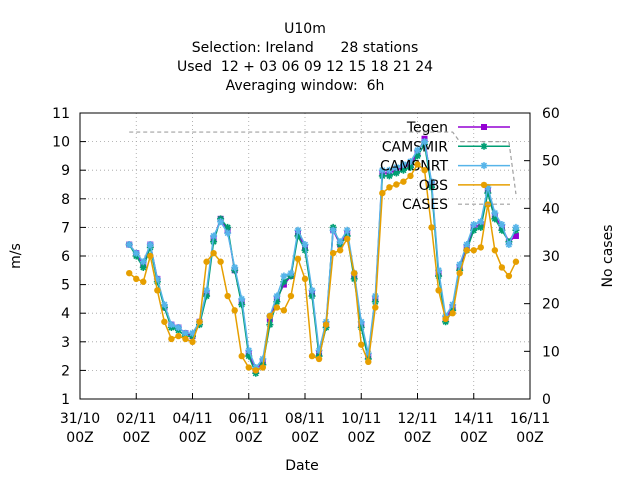 This screenshot has height=480, width=640. Describe the element at coordinates (425, 205) in the screenshot. I see `legend-label: CASES` at that location.